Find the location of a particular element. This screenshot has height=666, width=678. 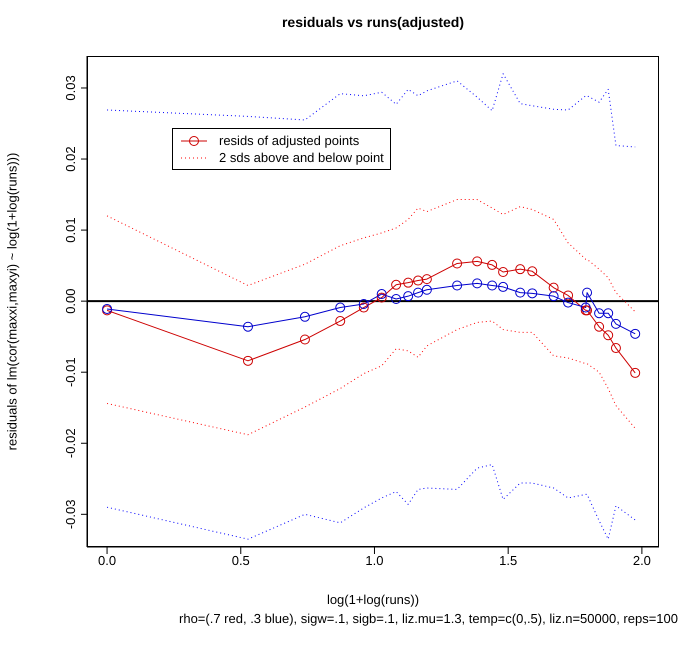

x-tick-label: 1.5 is located at coordinates (508, 560).